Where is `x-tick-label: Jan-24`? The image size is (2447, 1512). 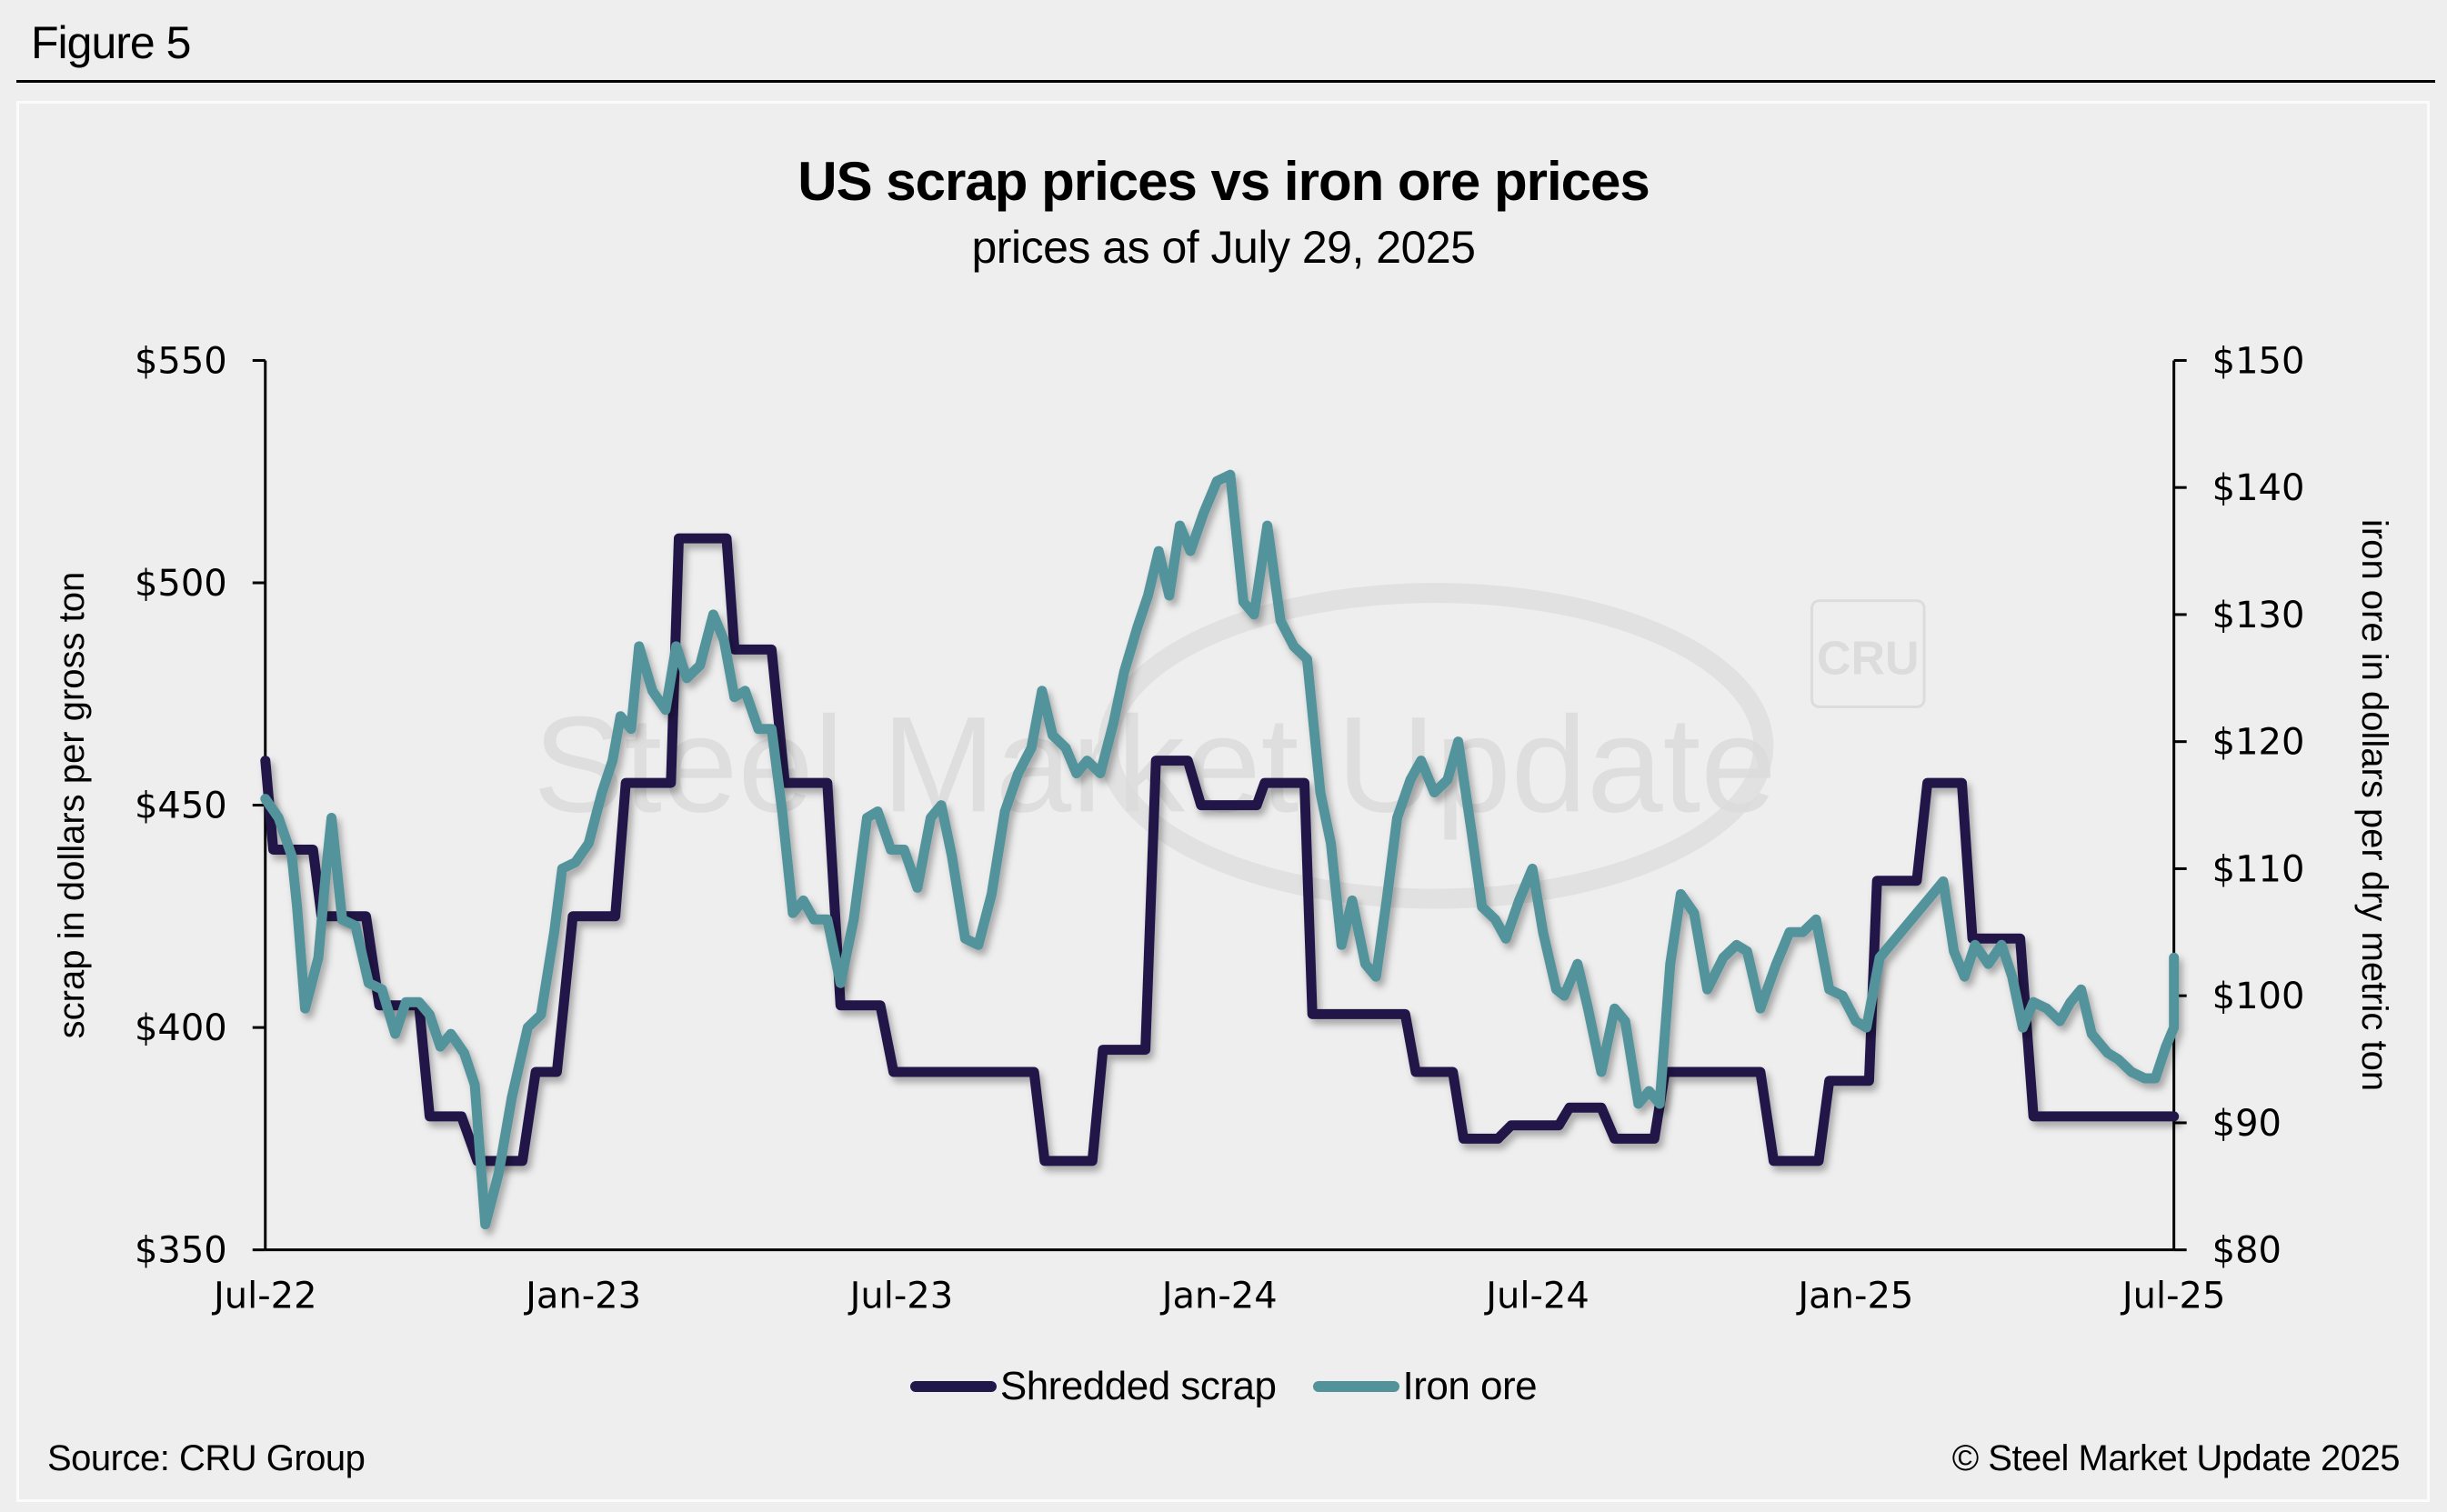
x-tick-label: Jan-24 is located at coordinates (1219, 1296).